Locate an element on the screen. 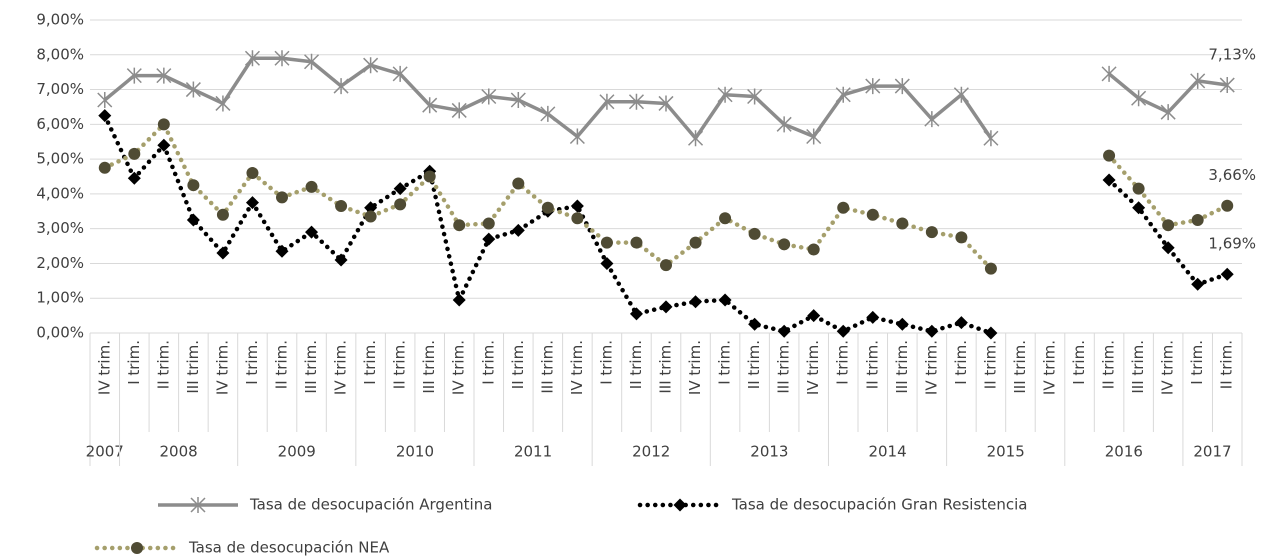 Image resolution: width=1269 pixels, height=560 pixels. legend-label: Tasa de desocupación Argentina is located at coordinates (370, 505).